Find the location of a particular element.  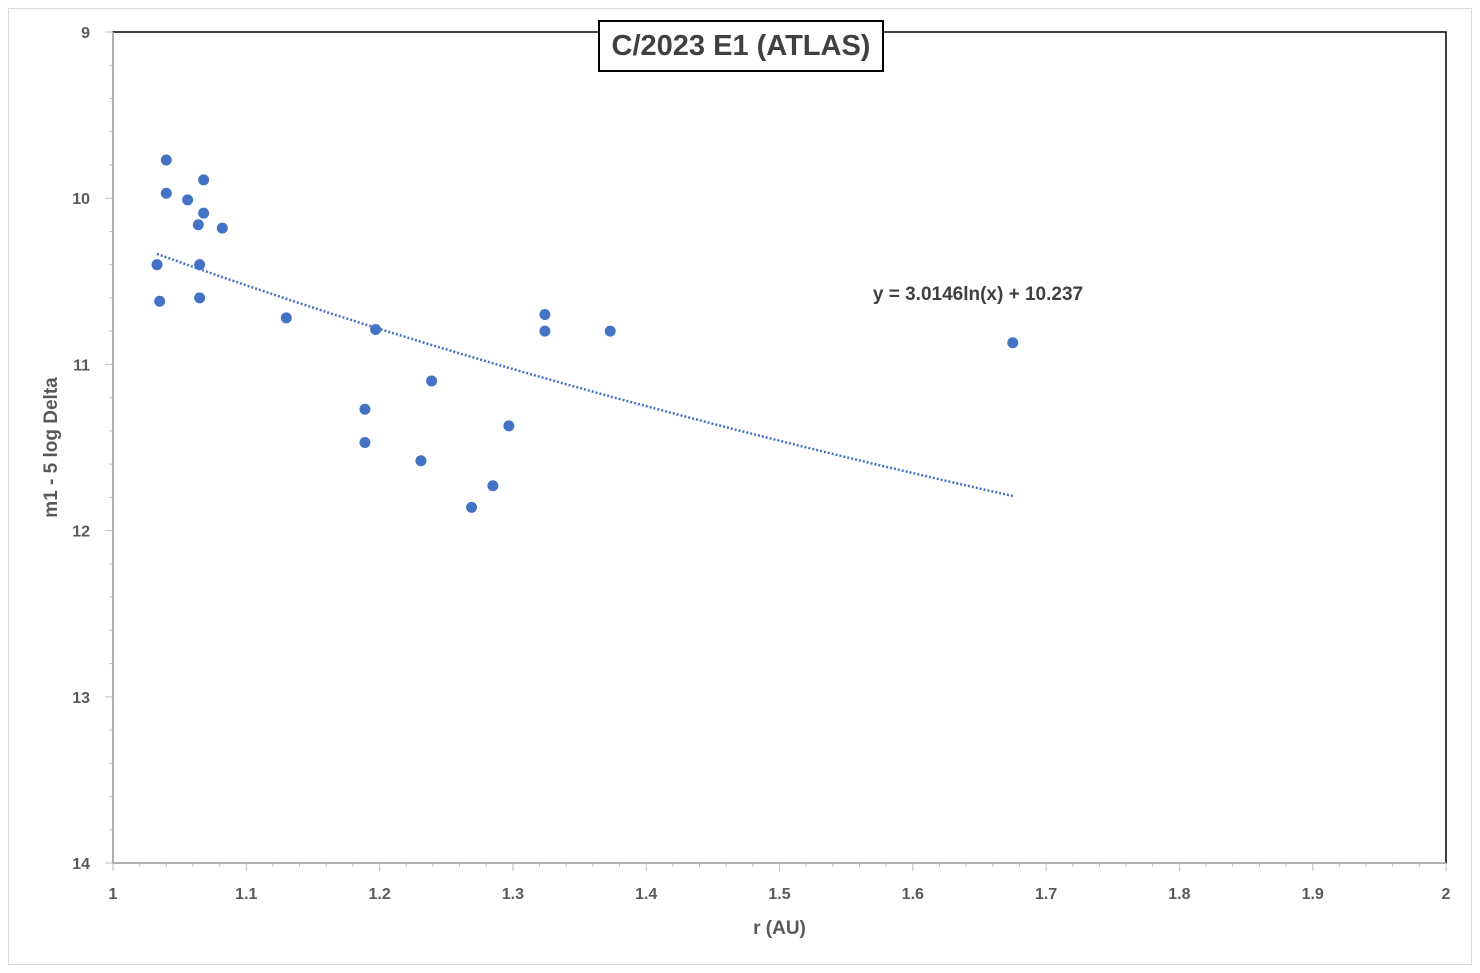

y-tick-label: 12 is located at coordinates (81, 532).